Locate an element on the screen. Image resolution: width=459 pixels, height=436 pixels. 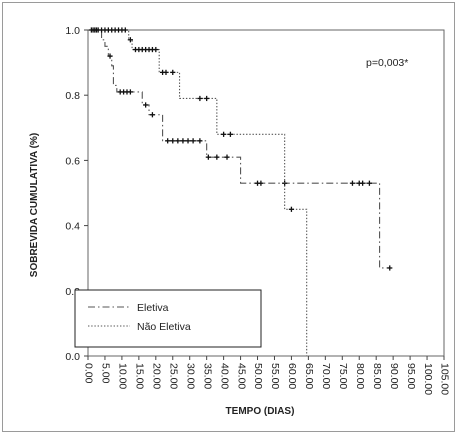
legend: Eletiva Não Eletiva is located at coordinates (168, 318).